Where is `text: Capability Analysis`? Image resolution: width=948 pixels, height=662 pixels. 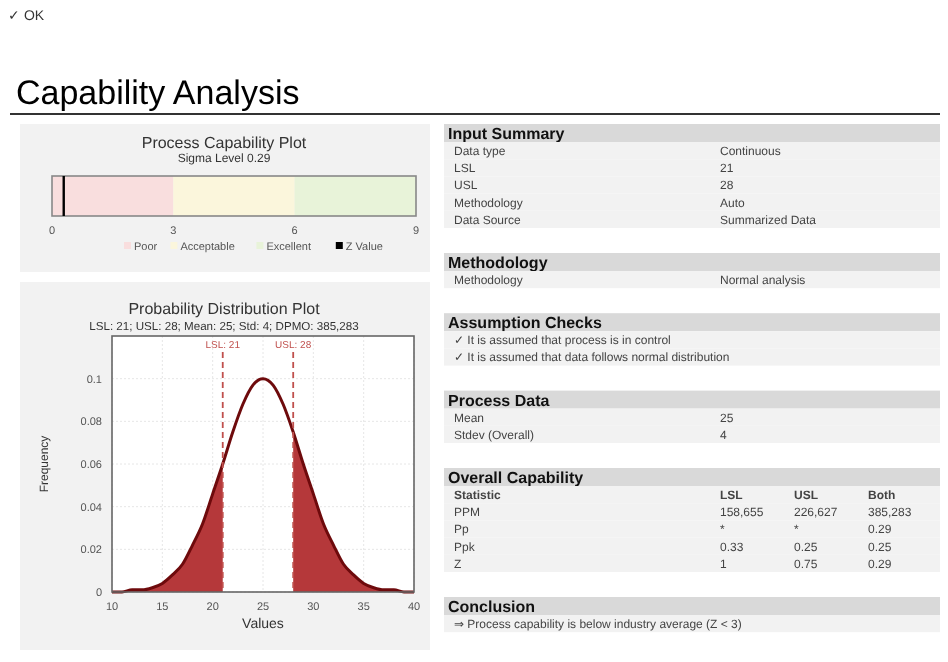 text: Capability Analysis is located at coordinates (158, 93).